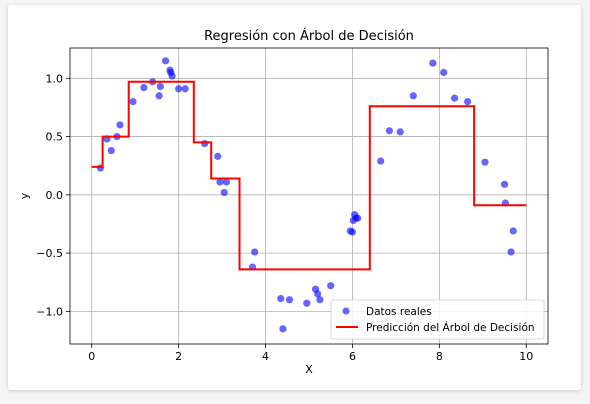 The image size is (590, 404). Describe the element at coordinates (49, 311) in the screenshot. I see `y-tick-label: −1.0` at that location.